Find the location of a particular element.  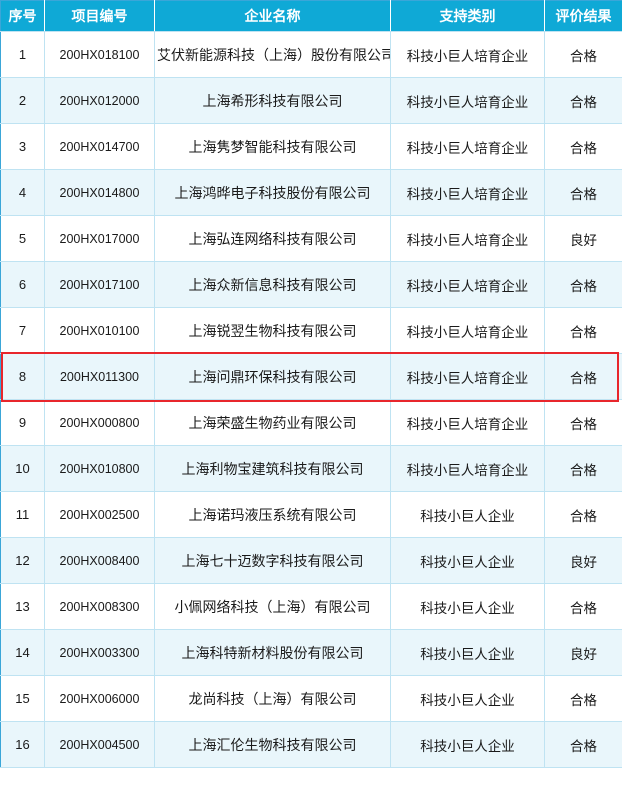

table-row: 13 200HX008300 小佩网络科技（上海）有限公司 科技小巨人企业 合格 is located at coordinates (311, 606).